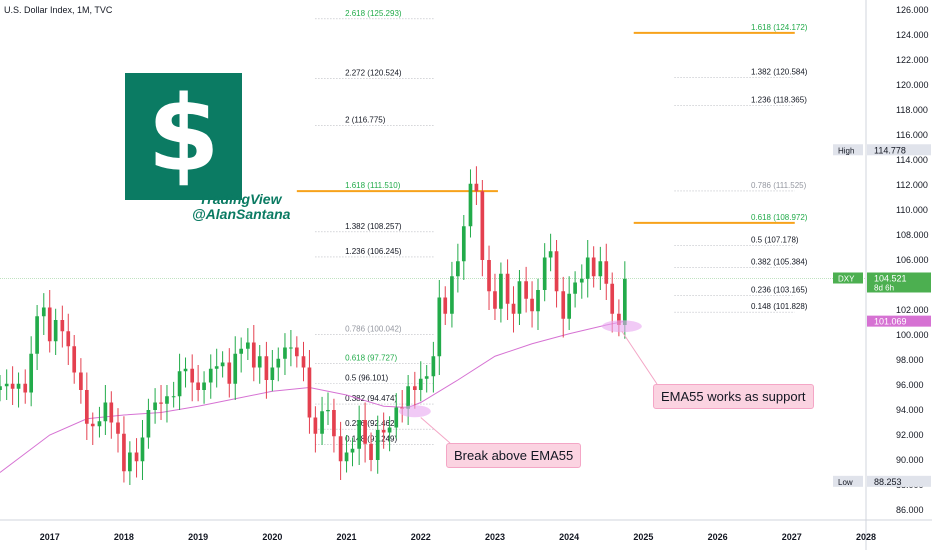 This screenshot has width=932, height=550. I want to click on y-tick-label: 126.000, so click(912, 10).